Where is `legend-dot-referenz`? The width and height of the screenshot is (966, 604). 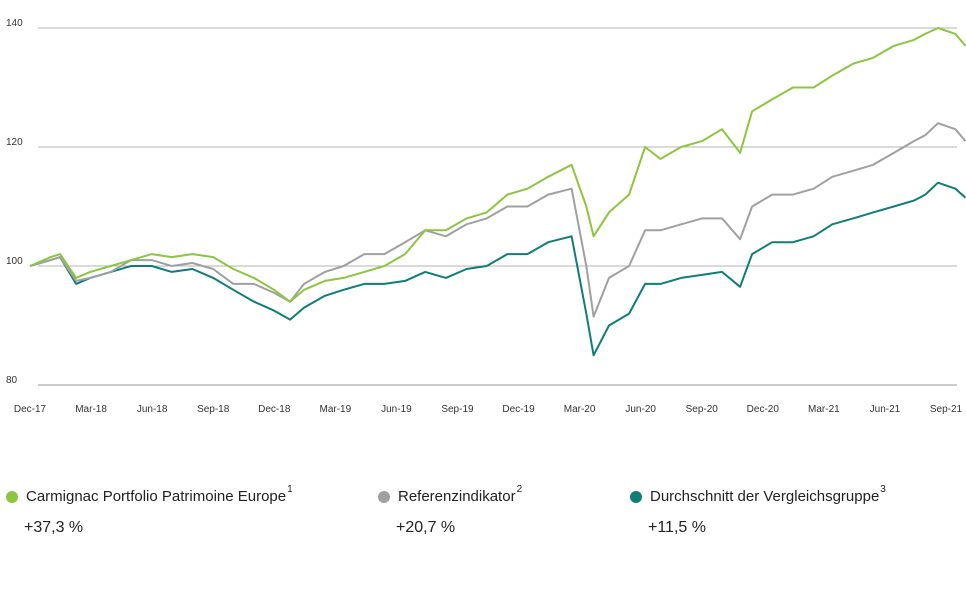
legend-dot-referenz is located at coordinates (384, 496).